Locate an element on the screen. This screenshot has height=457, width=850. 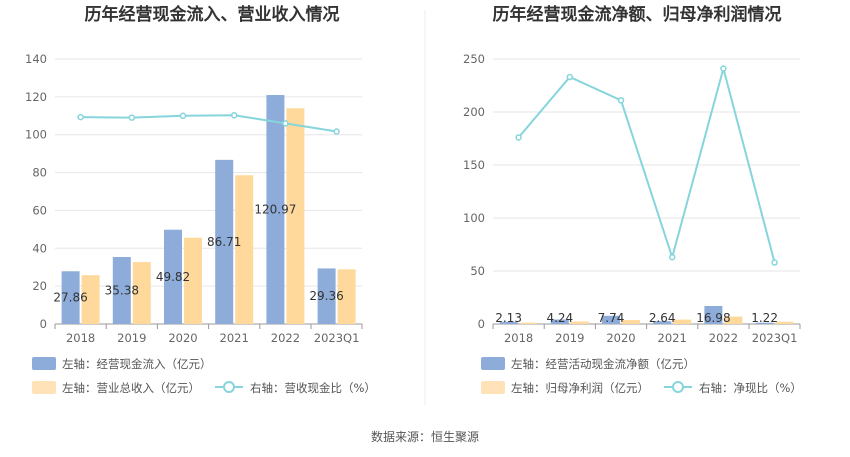
legend-label: 左轴：归母净利润（亿元） is located at coordinates (580, 388).